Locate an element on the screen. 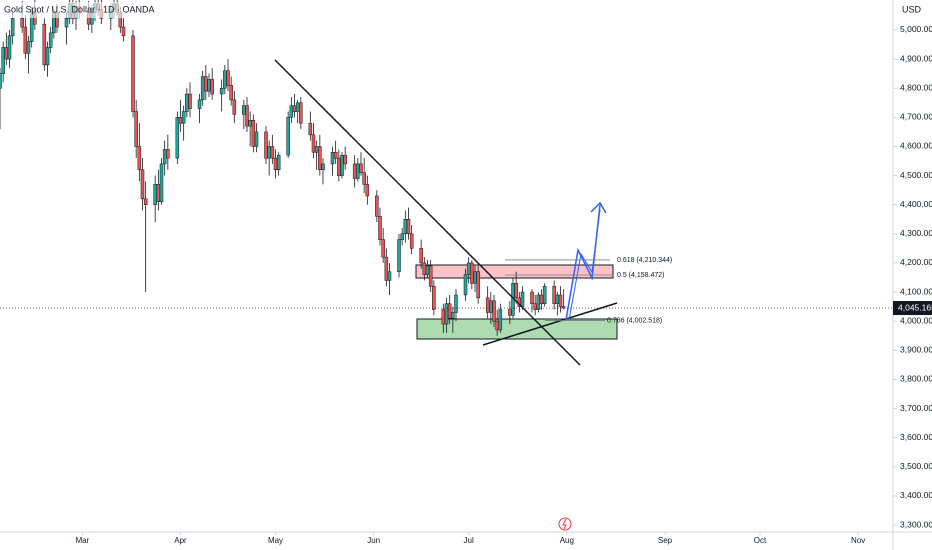 Image resolution: width=932 pixels, height=550 pixels. y-tick-label: 4,400.000 is located at coordinates (916, 204).